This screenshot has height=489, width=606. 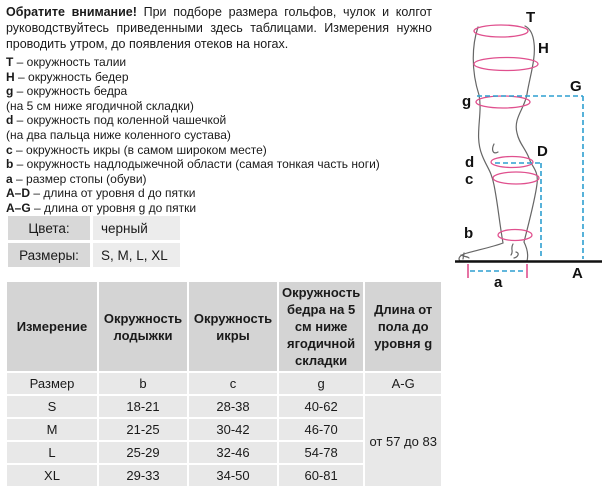 I want to click on definition-text: (на 5 см ниже ягодичной складки), so click(x=100, y=105).